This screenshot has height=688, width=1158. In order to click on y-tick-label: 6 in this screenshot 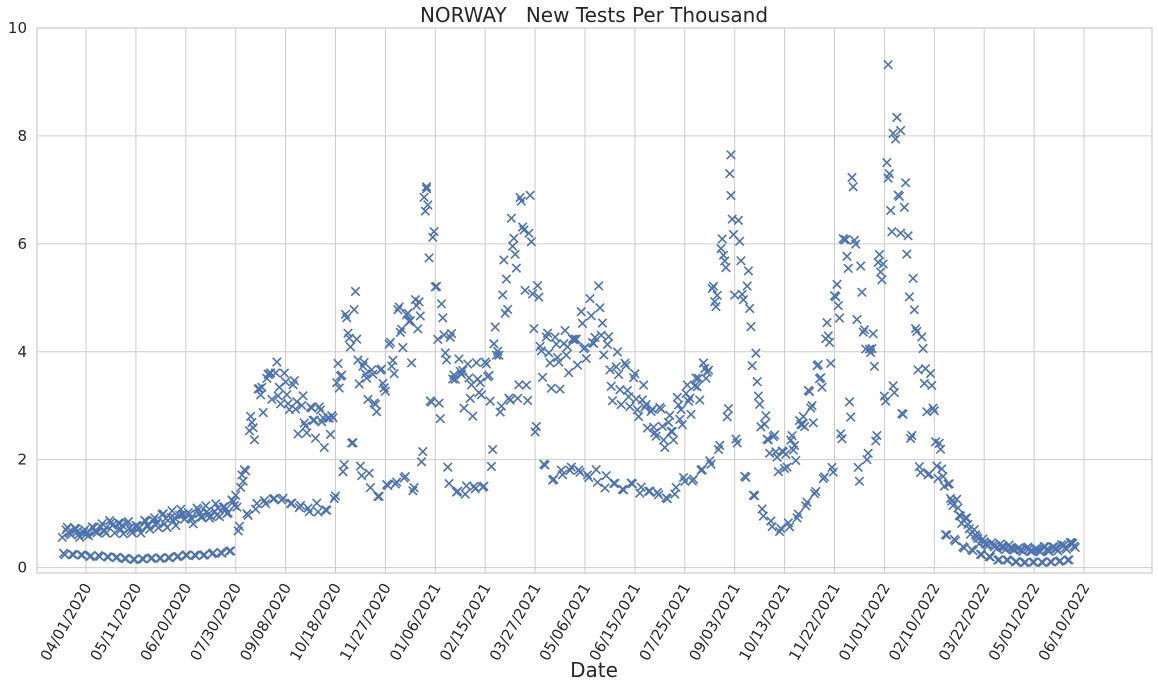, I will do `click(22, 244)`.